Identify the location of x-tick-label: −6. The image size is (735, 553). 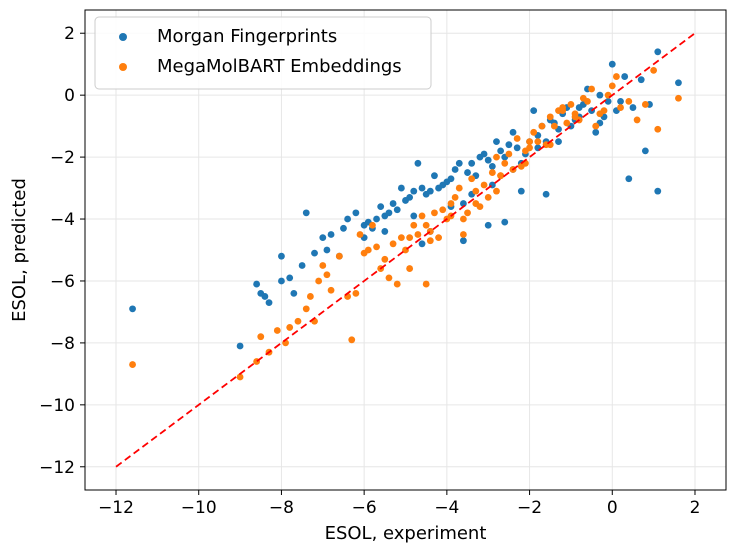
(364, 508).